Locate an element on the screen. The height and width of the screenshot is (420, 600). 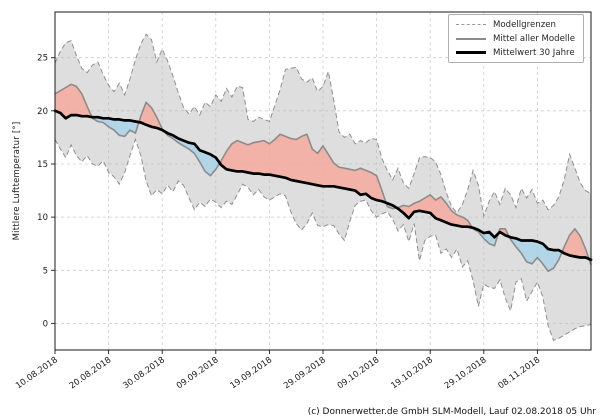
y-tick-label: 10 is located at coordinates (42, 218).